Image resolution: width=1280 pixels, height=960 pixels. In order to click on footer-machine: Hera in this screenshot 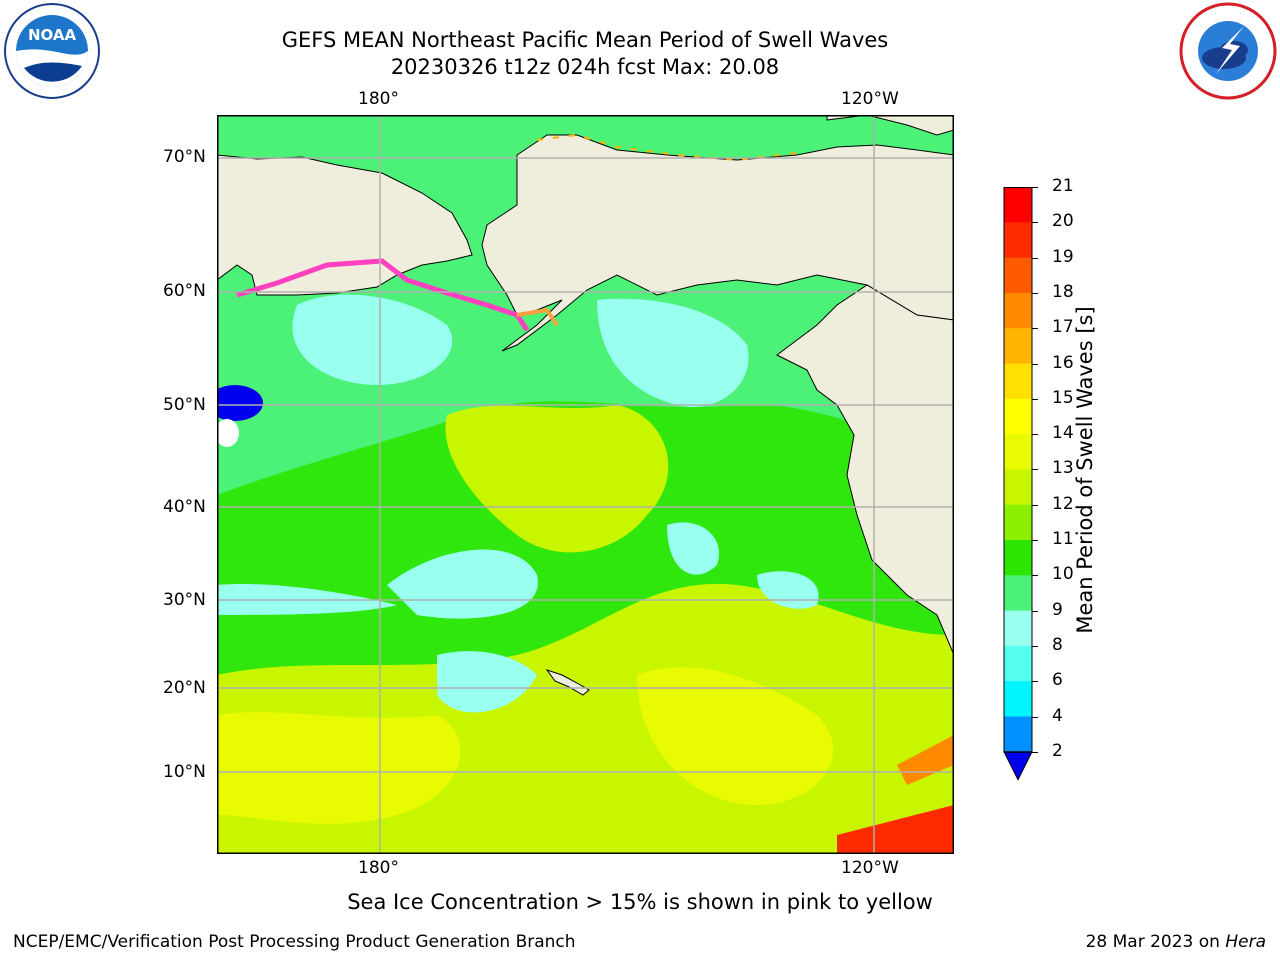, I will do `click(1245, 942)`.